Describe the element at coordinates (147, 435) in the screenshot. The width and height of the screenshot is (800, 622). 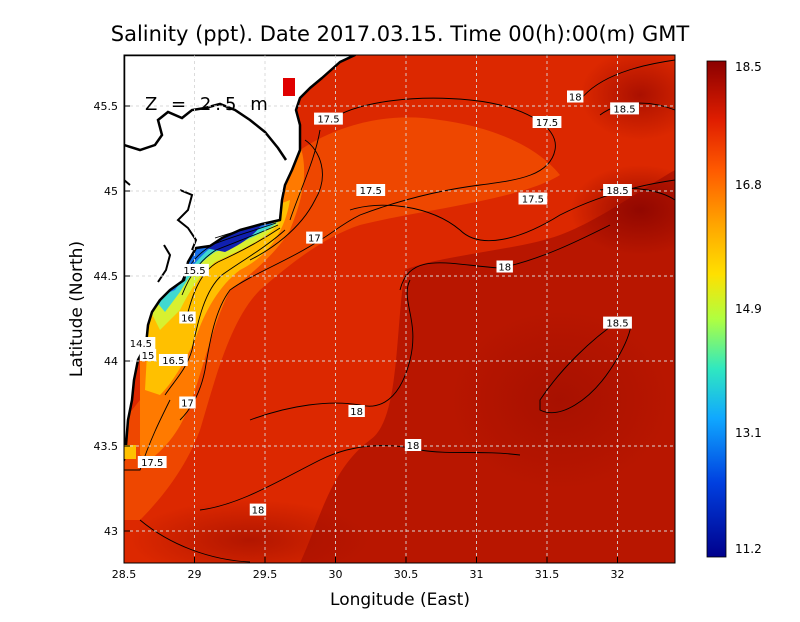
I see `contour-17-5-shore` at that location.